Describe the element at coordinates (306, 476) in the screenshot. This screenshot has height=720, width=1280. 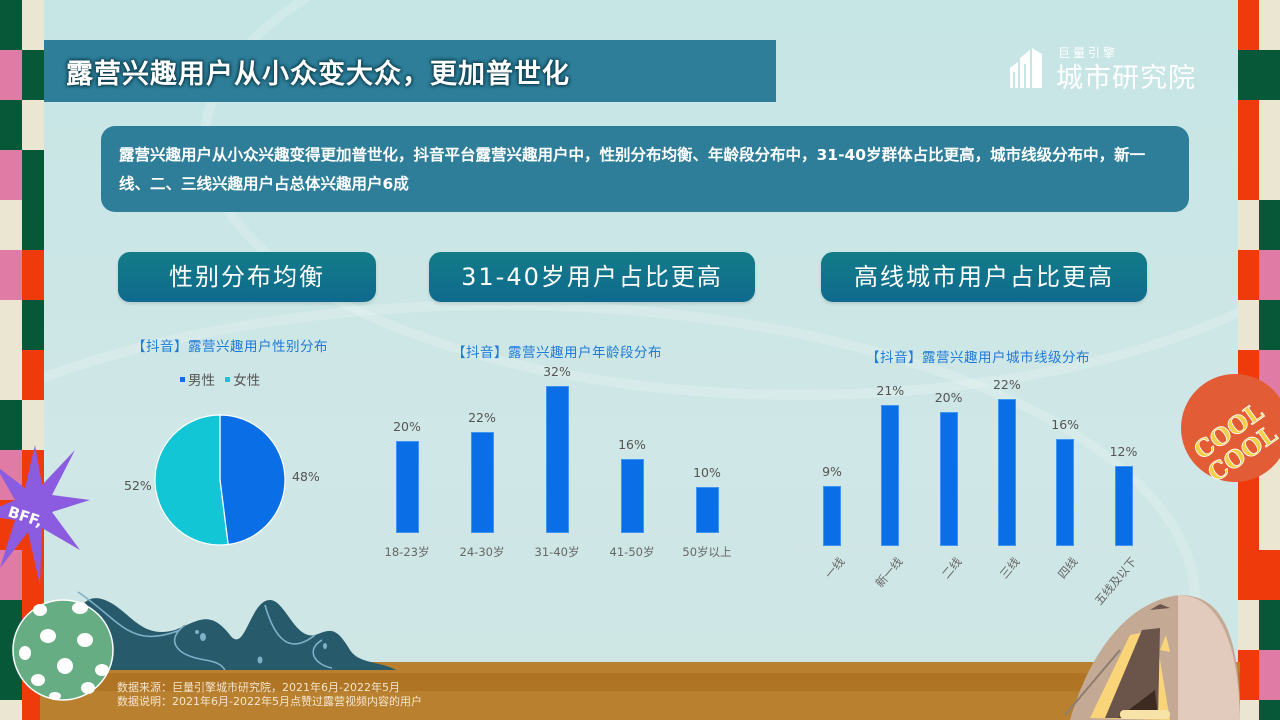
I see `pie-label-male: 48%` at that location.